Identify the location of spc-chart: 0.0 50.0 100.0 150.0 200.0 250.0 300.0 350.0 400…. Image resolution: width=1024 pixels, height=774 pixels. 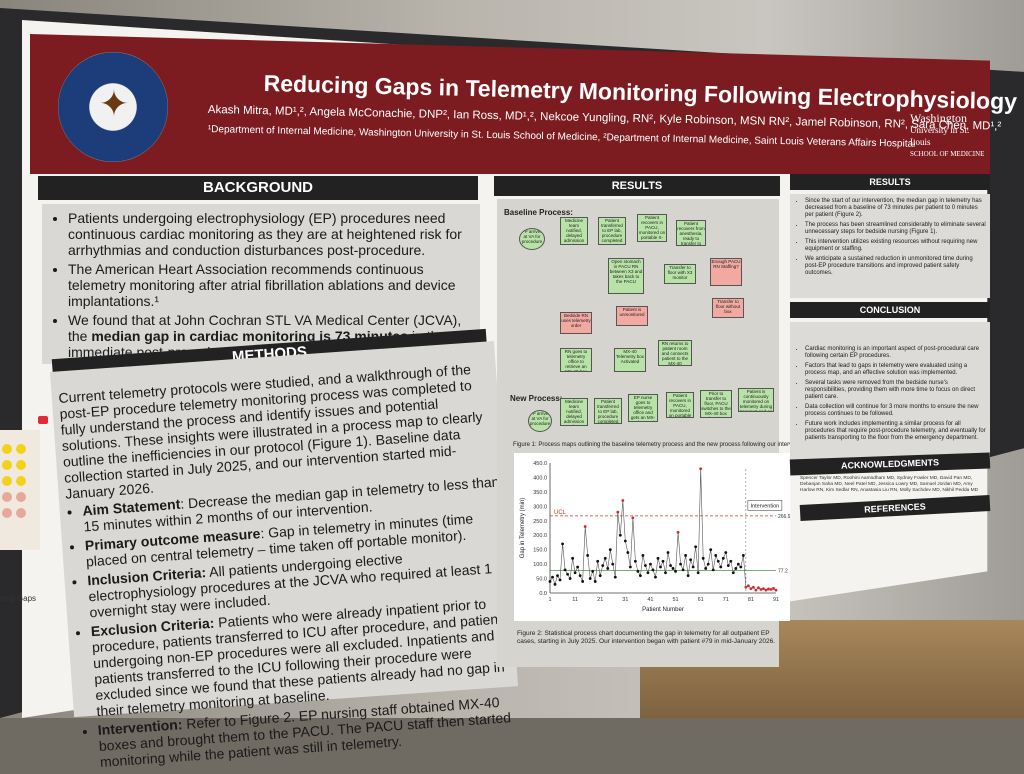
(652, 537).